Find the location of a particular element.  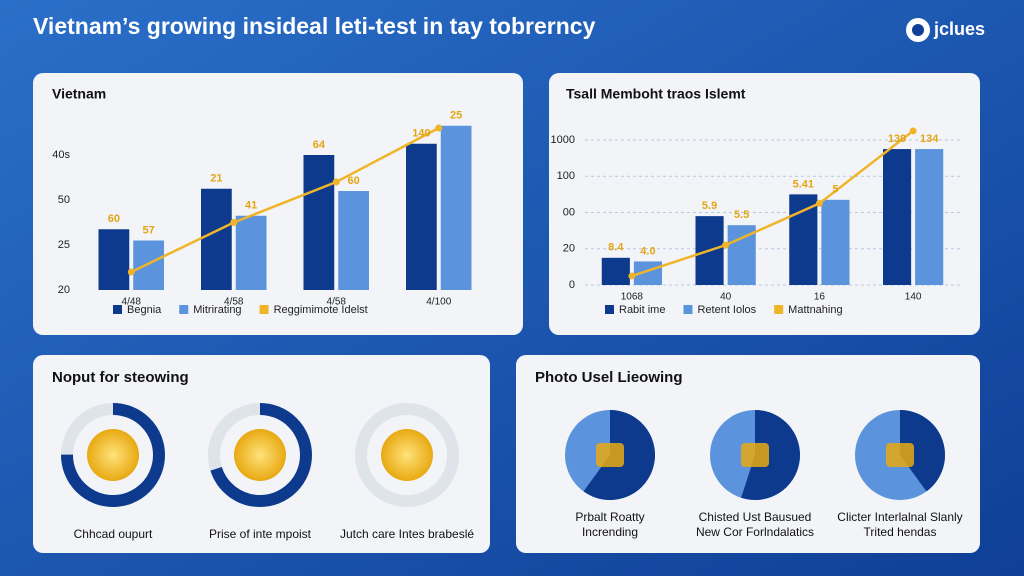

chart-title: Vietnam is located at coordinates (79, 94).